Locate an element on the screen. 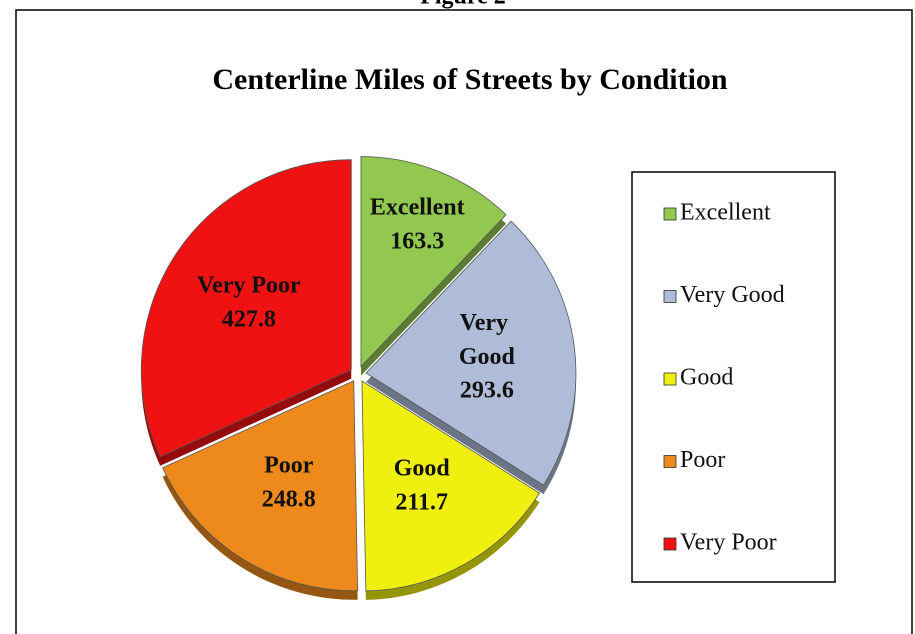 The width and height of the screenshot is (915, 634). slice-label: Poor is located at coordinates (289, 465).